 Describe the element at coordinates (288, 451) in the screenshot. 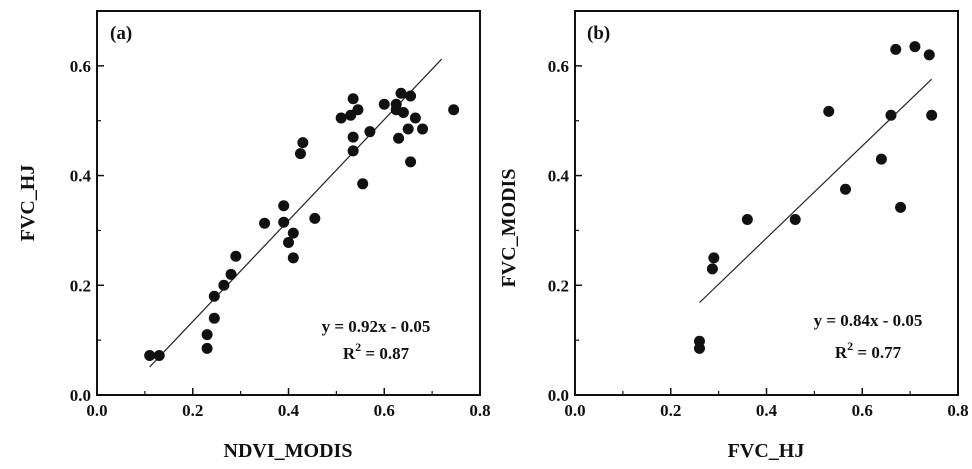

I see `x-axis-title: NDVI_MODIS` at that location.